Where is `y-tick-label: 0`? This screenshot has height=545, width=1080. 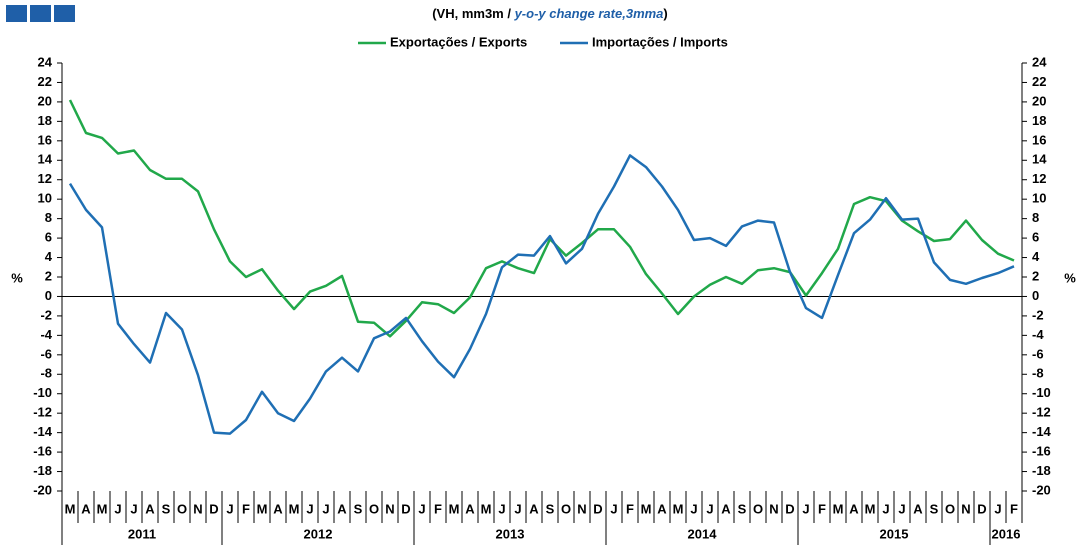
y-tick-label: 0 is located at coordinates (48, 295).